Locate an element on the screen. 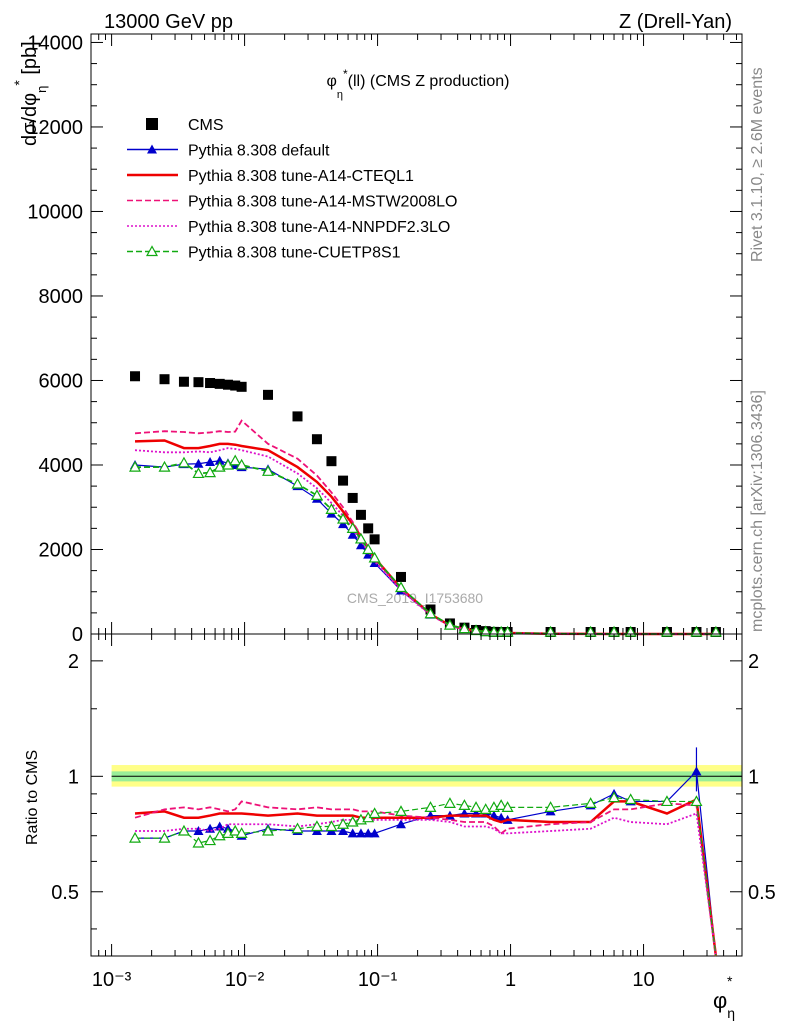 The width and height of the screenshot is (786, 1024). main-series-line-nnpdf is located at coordinates (425, 541).